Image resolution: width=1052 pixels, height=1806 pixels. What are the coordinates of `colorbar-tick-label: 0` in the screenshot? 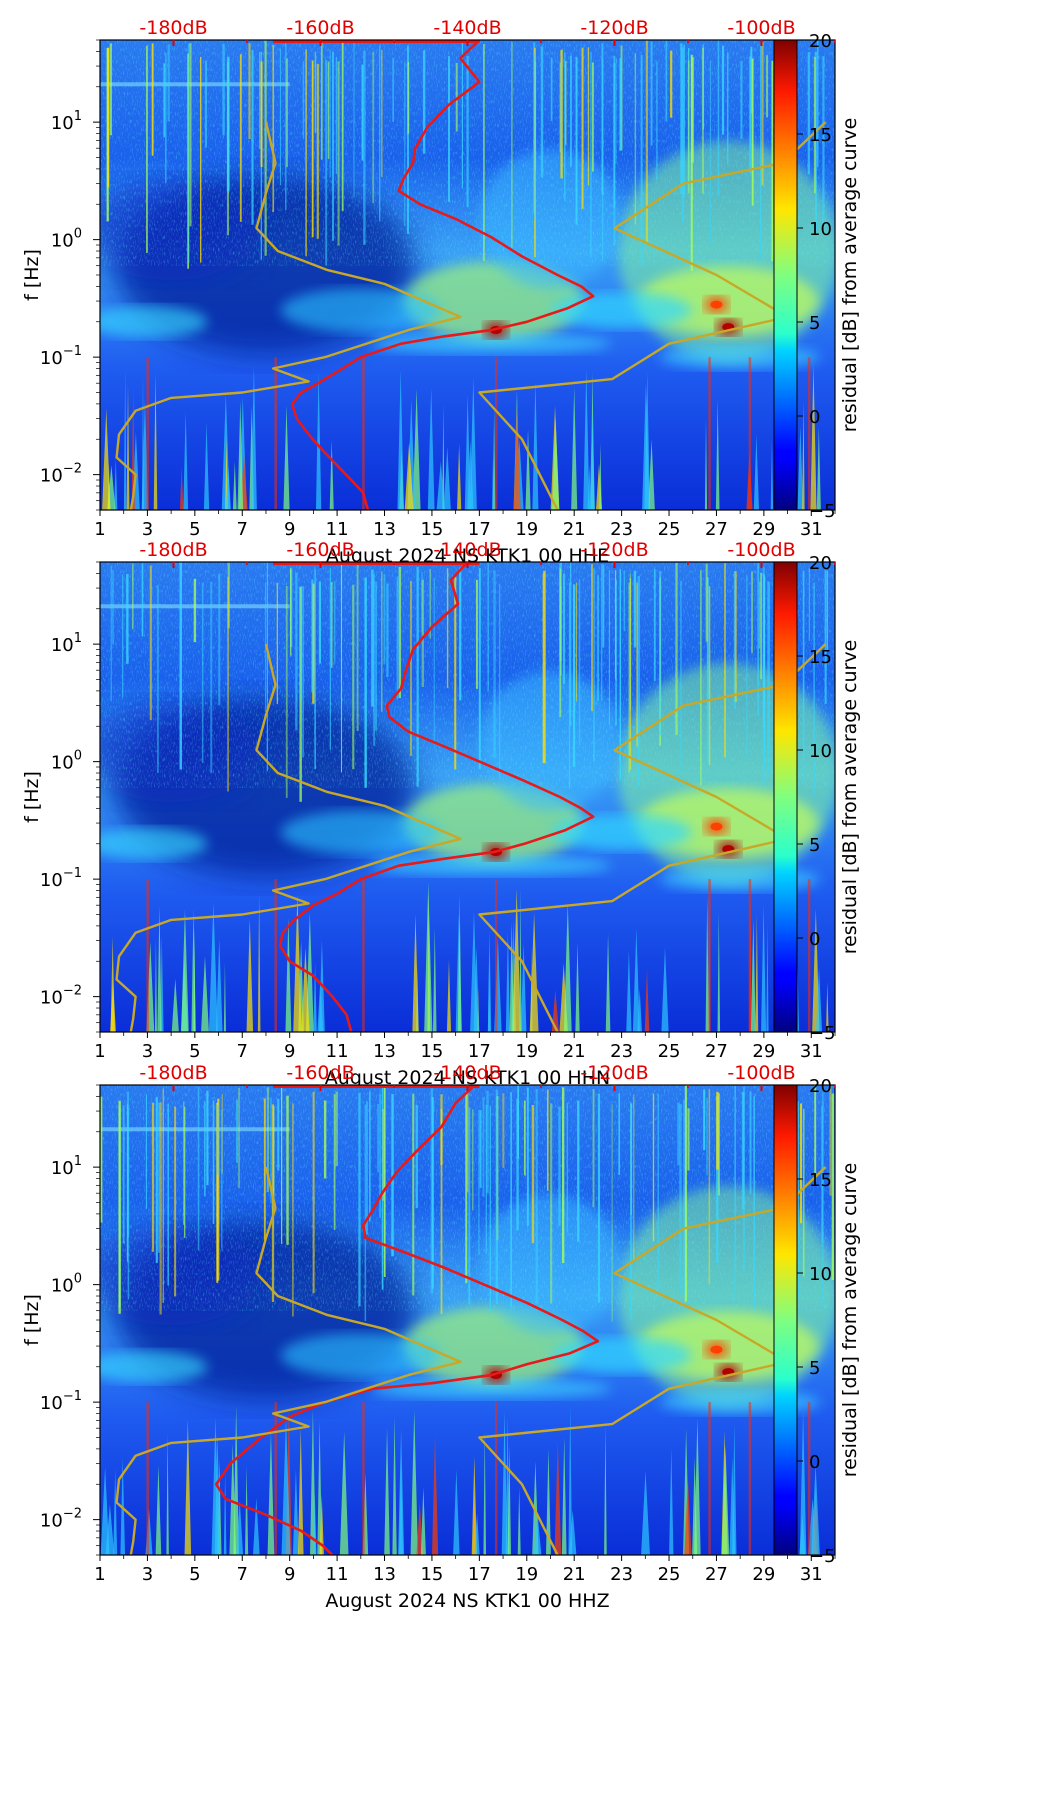 It's located at (814, 939).